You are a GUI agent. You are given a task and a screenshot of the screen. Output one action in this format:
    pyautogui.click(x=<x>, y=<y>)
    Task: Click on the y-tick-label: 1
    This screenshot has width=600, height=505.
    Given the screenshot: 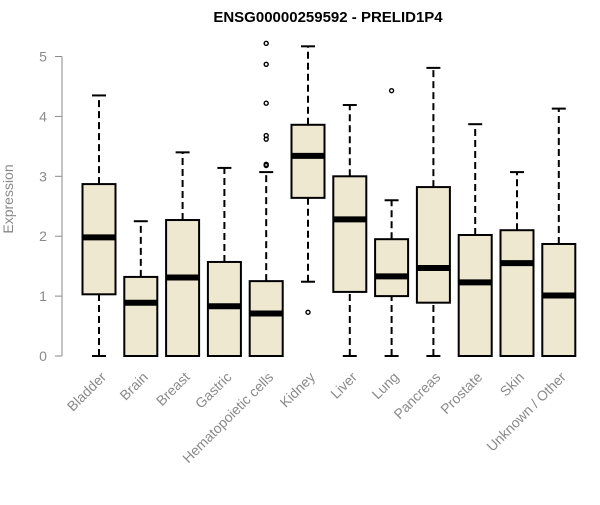 What is the action you would take?
    pyautogui.click(x=43, y=296)
    